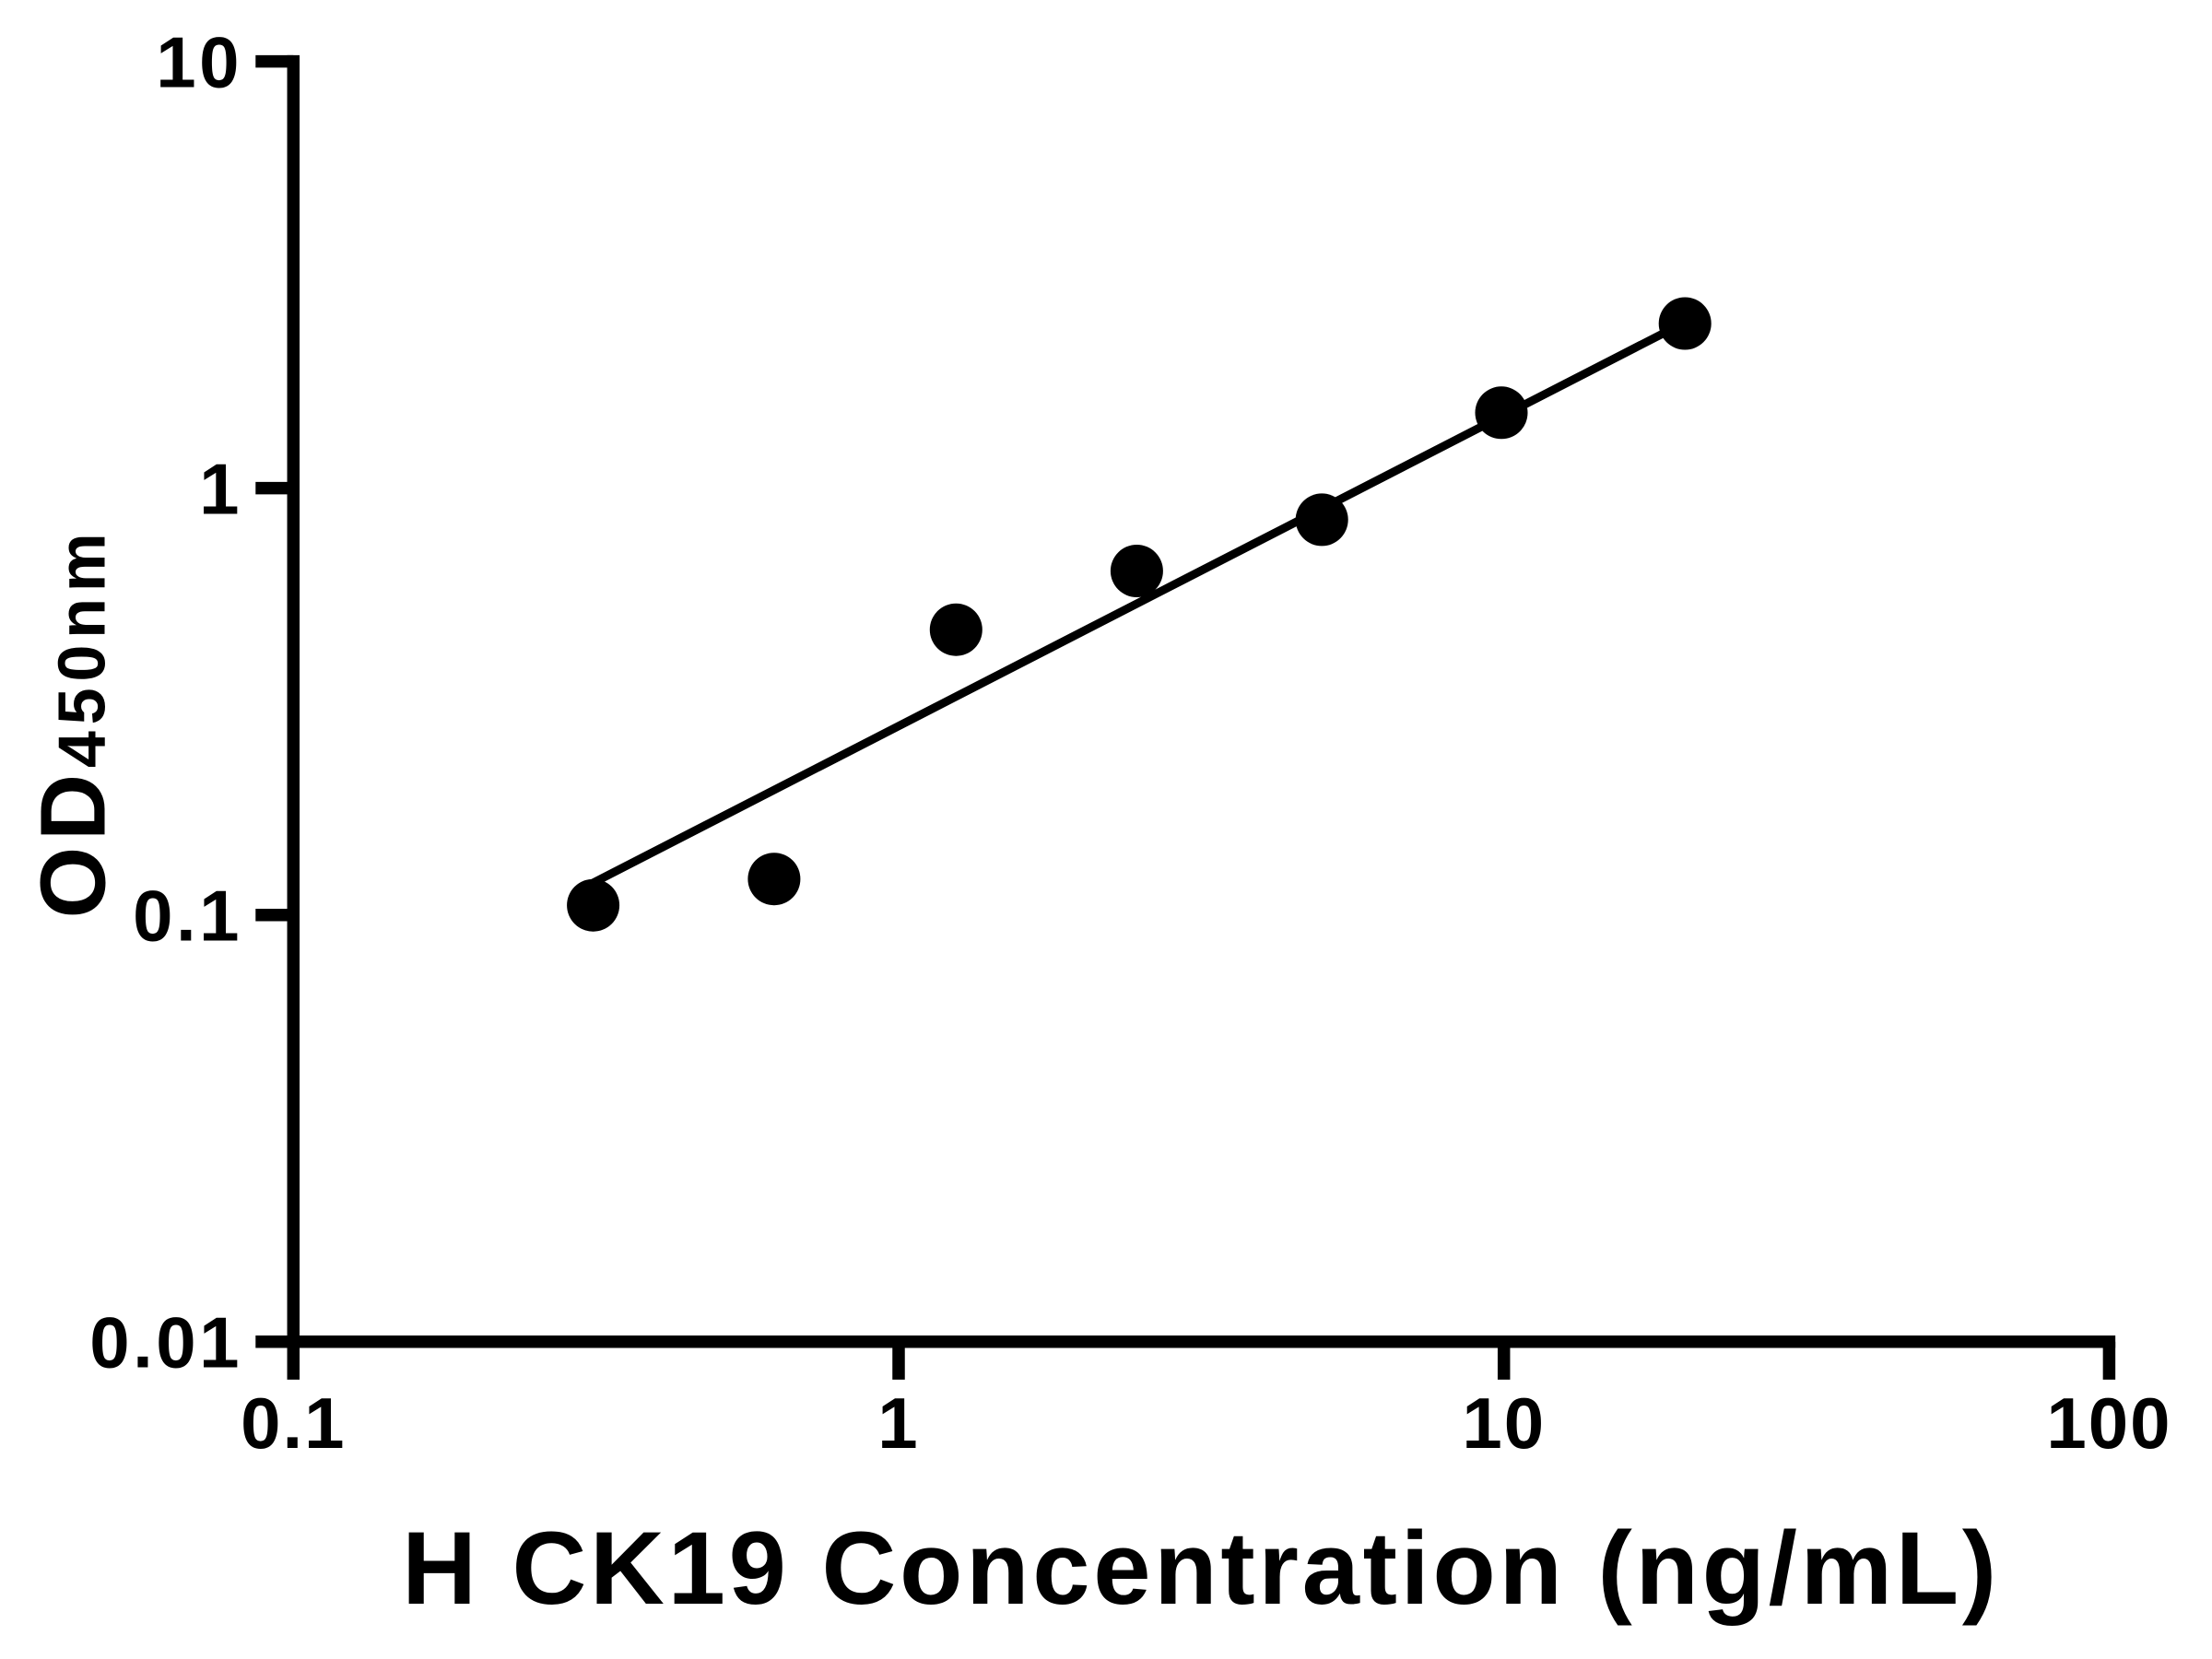 This screenshot has height=1659, width=2212. I want to click on svg-text: H CK19 Concentration (ng/mL), so click(1201, 1568).